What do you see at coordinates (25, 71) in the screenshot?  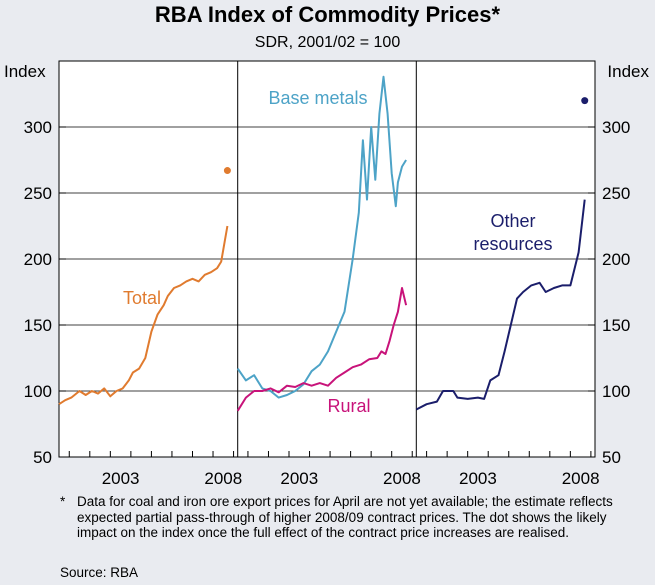 I see `y-axis-title-left: Index` at bounding box center [25, 71].